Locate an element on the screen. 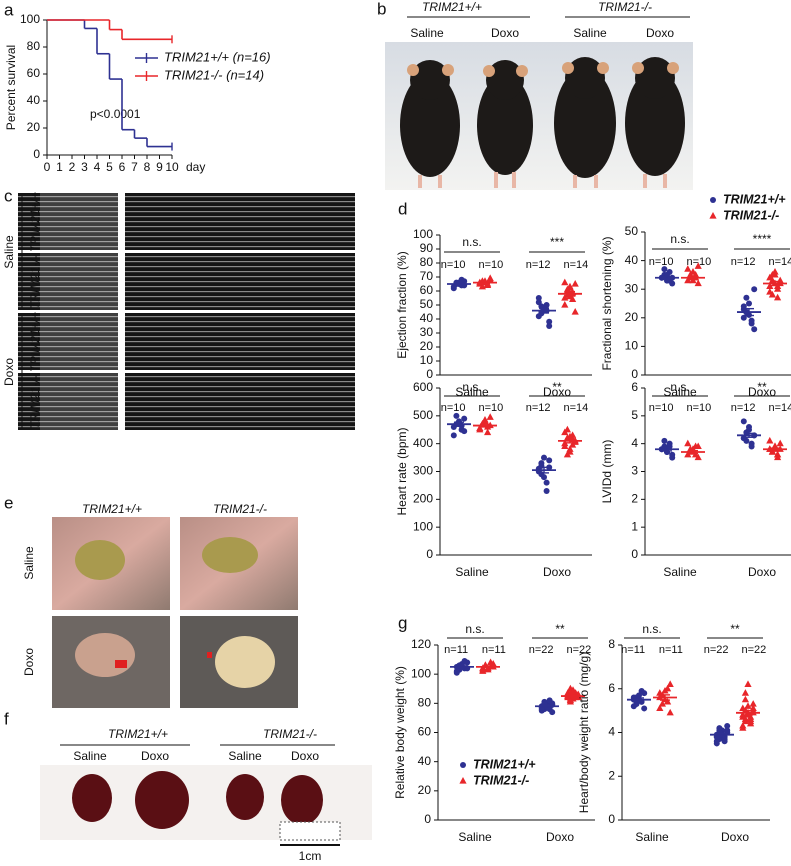 The image size is (791, 866). n-label: n=14 is located at coordinates (779, 262).